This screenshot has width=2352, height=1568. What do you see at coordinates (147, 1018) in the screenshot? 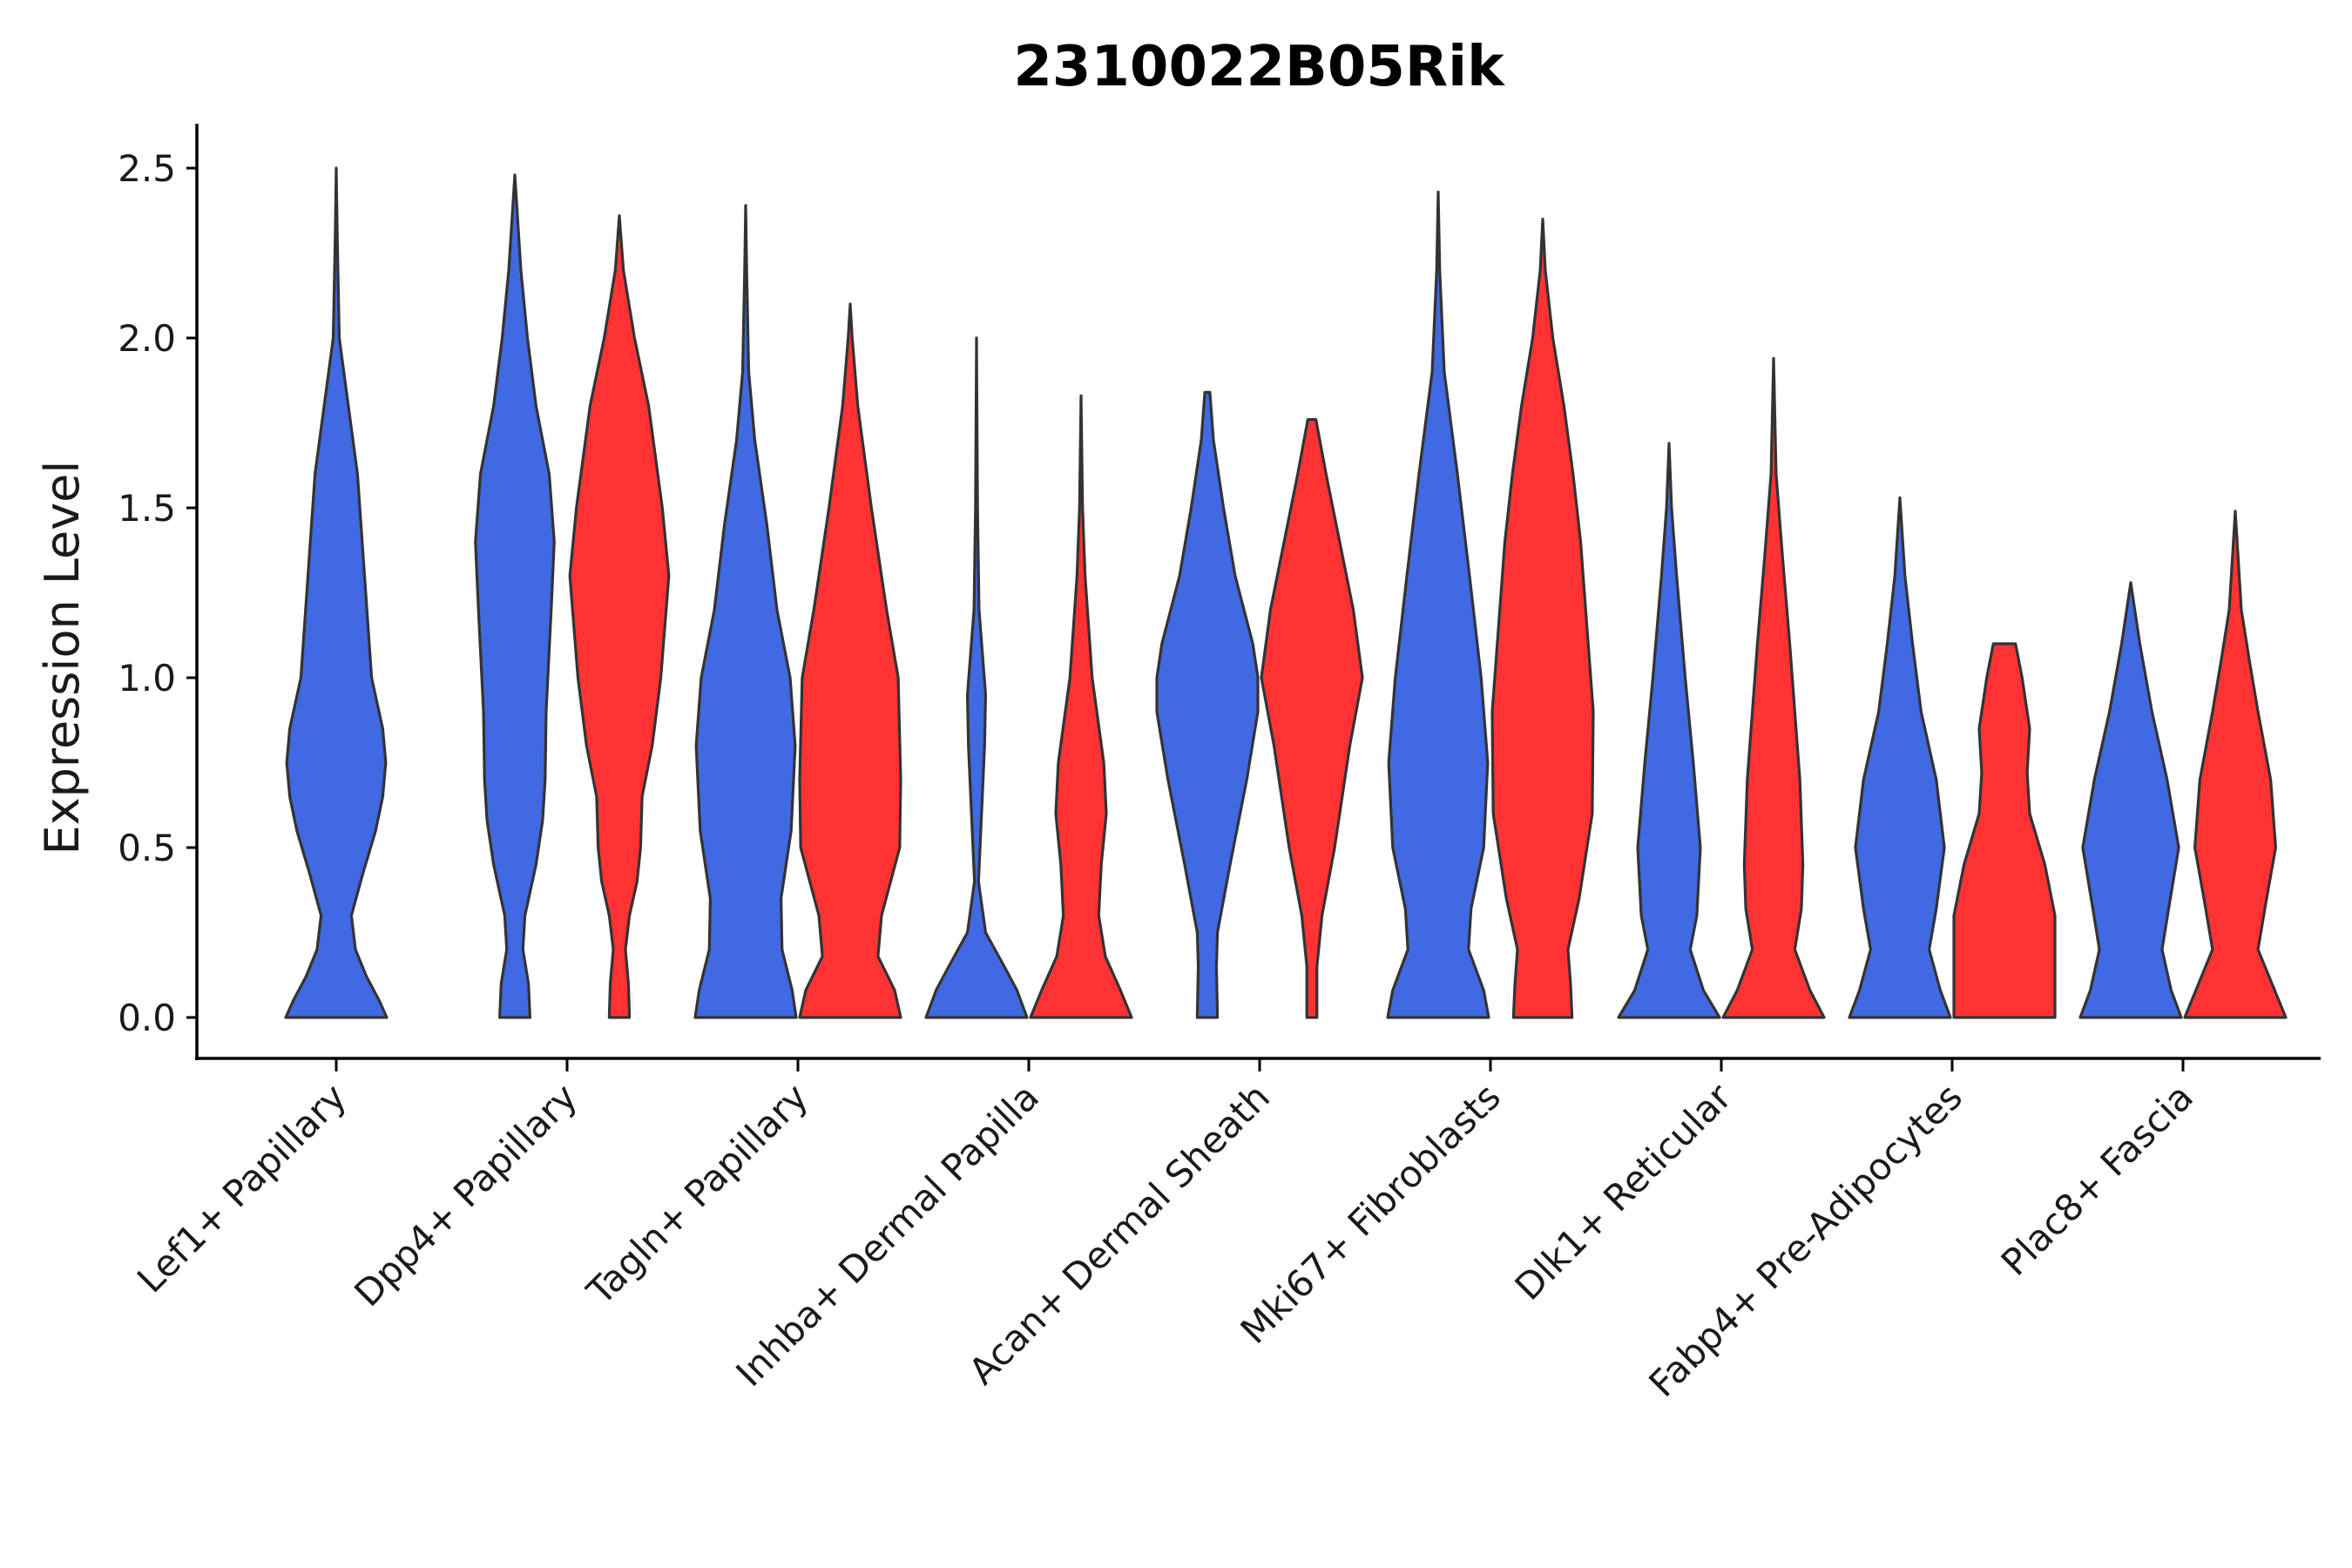
I see `y-tick-label: 0.0` at bounding box center [147, 1018].